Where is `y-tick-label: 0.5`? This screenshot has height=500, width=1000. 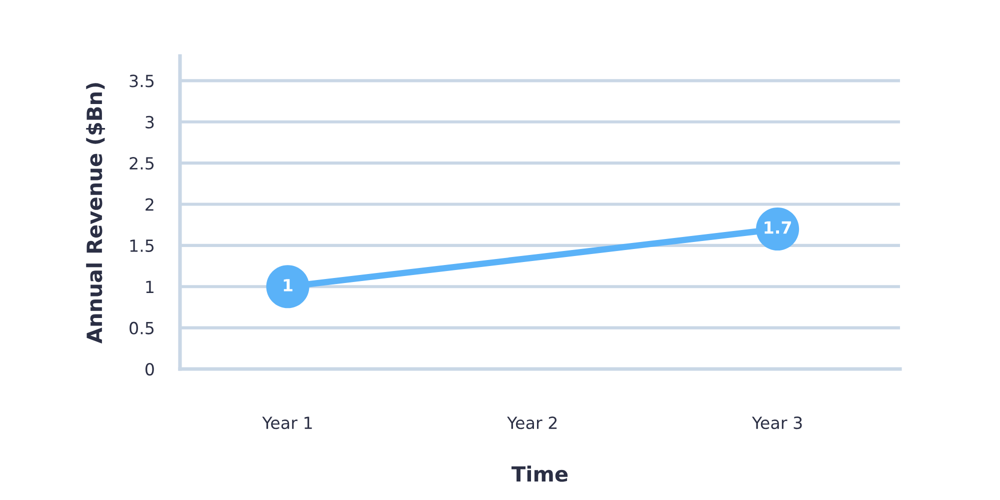 y-tick-label: 0.5 is located at coordinates (142, 328).